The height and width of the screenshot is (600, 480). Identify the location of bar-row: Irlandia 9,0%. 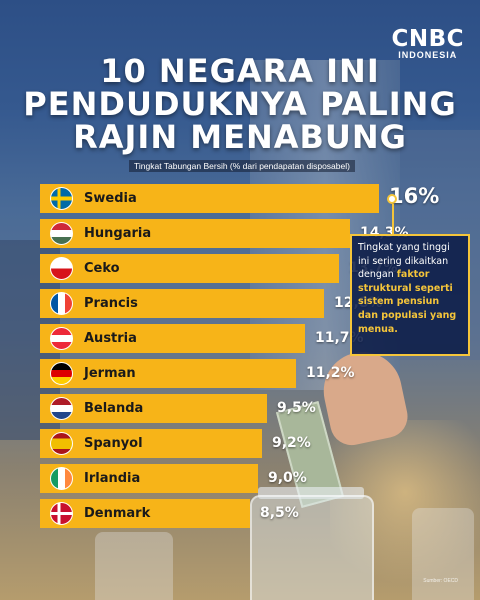
(240, 478).